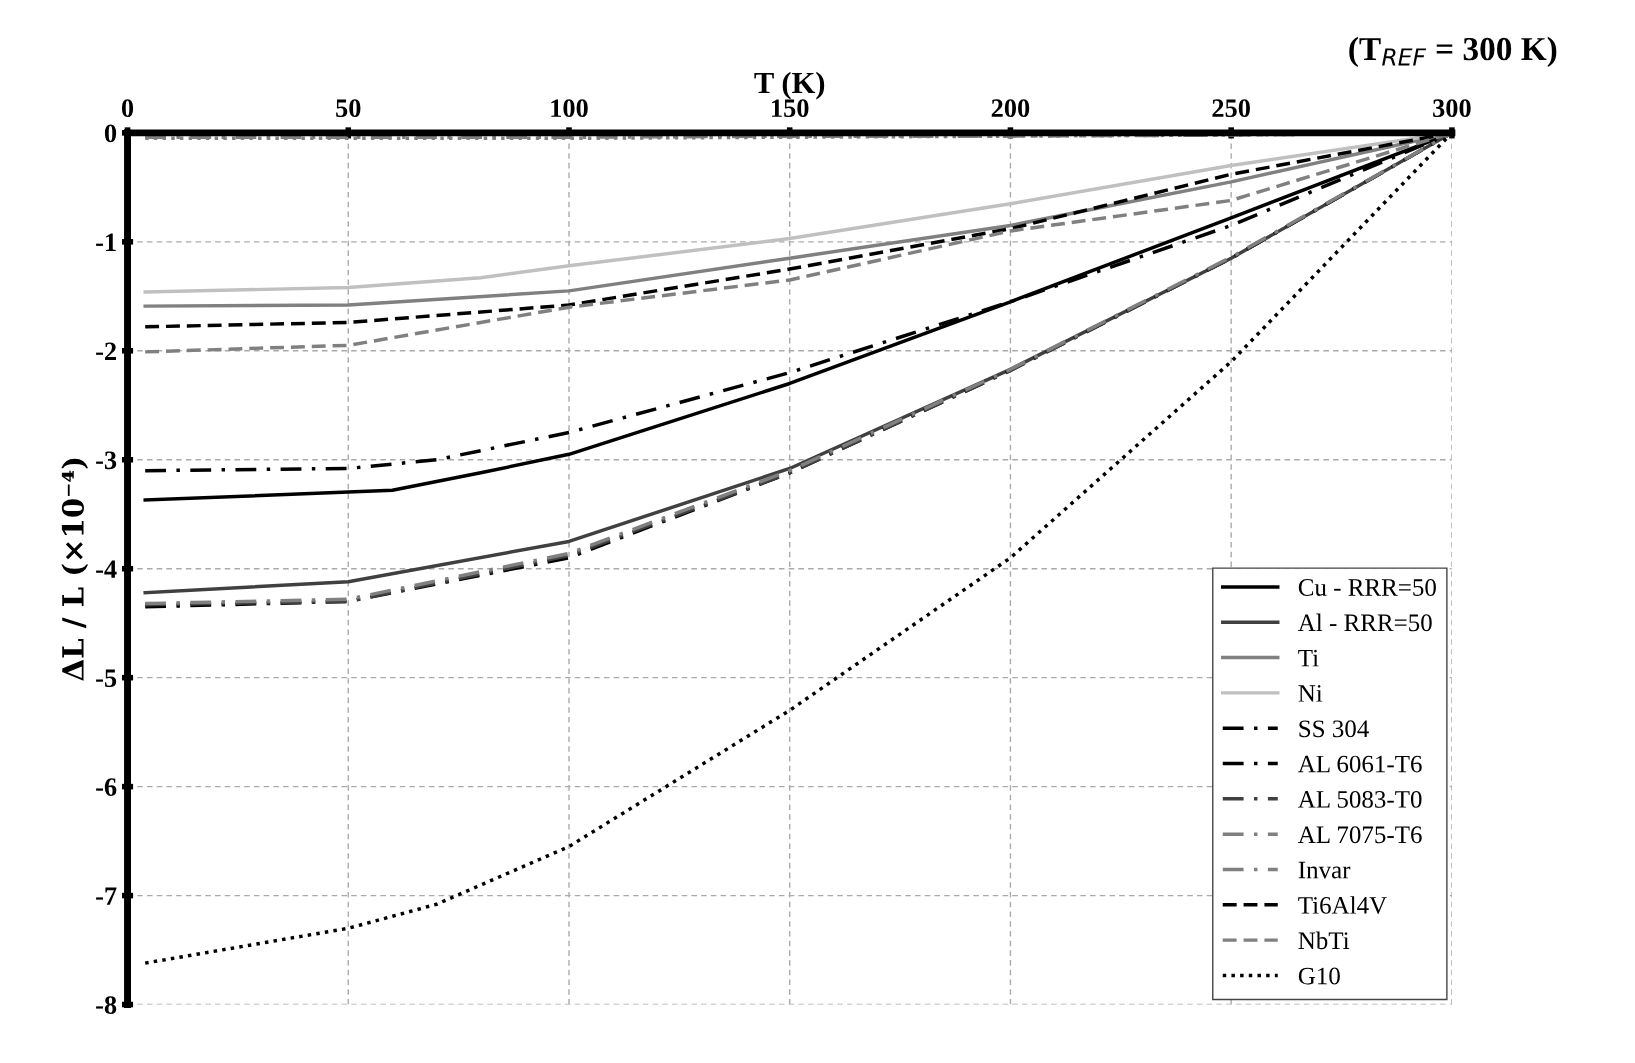 The width and height of the screenshot is (1635, 1063). I want to click on y-tick-label: 0, so click(110, 133).